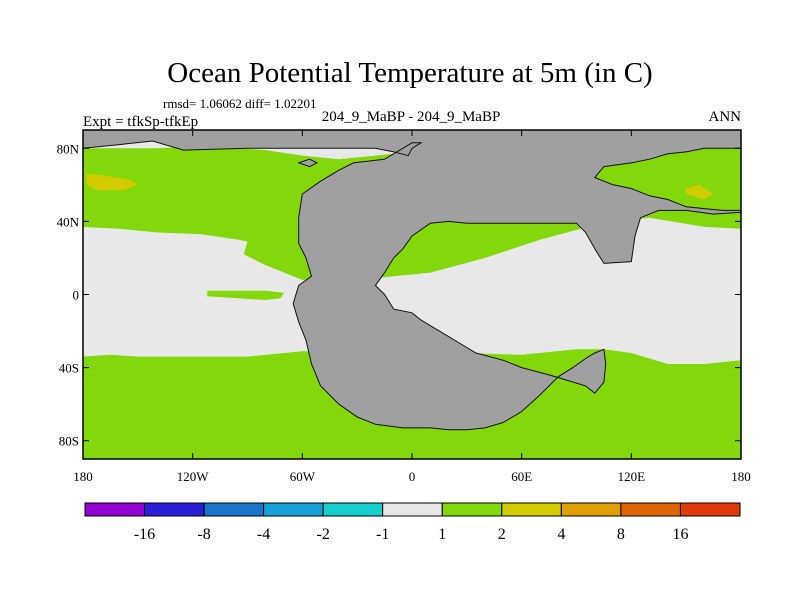  Describe the element at coordinates (203, 534) in the screenshot. I see `colorbar-label: -8` at that location.